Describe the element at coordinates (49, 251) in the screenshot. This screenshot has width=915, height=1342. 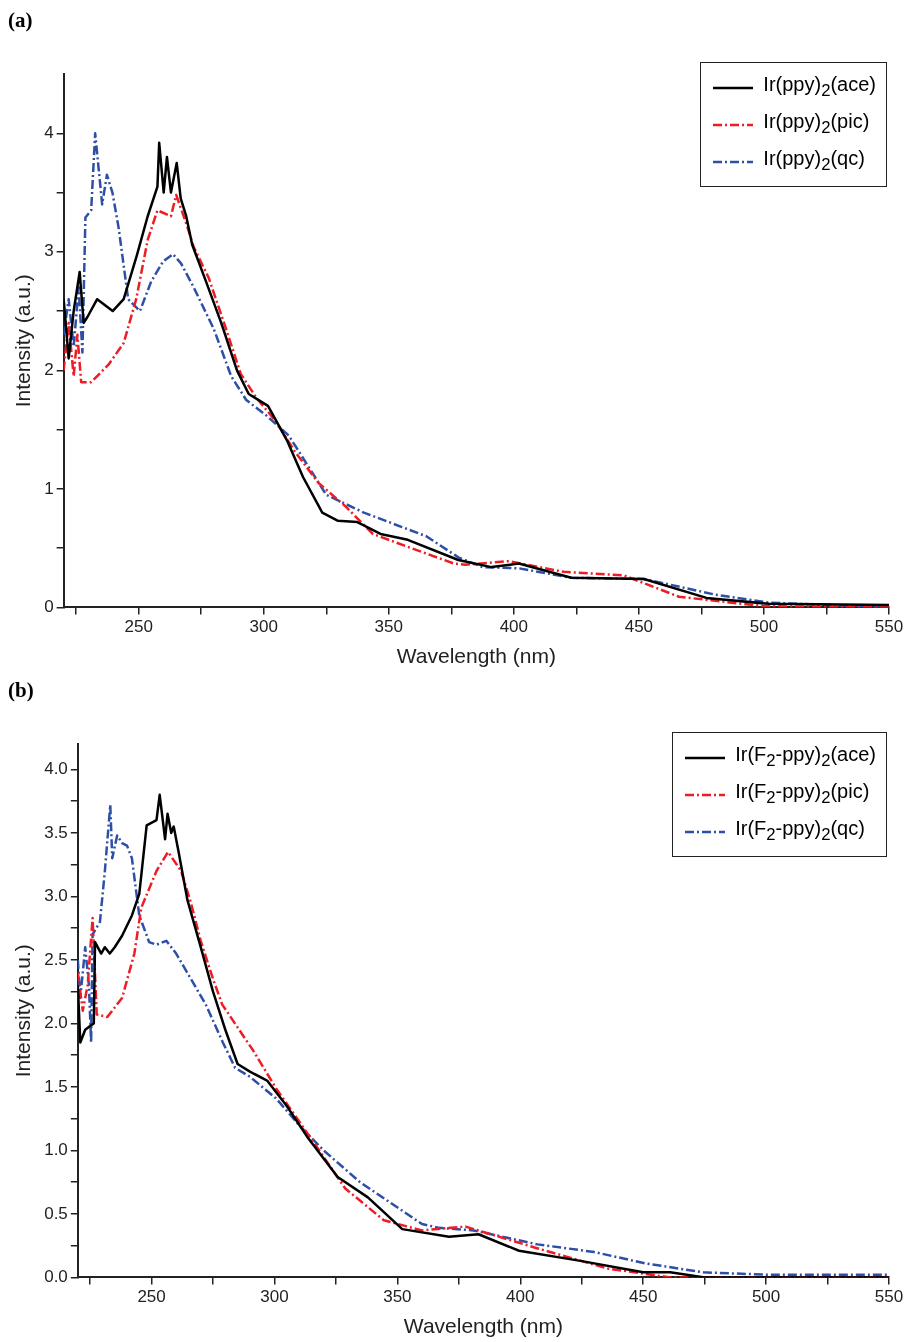
I see `y-tick-label: 3` at that location.